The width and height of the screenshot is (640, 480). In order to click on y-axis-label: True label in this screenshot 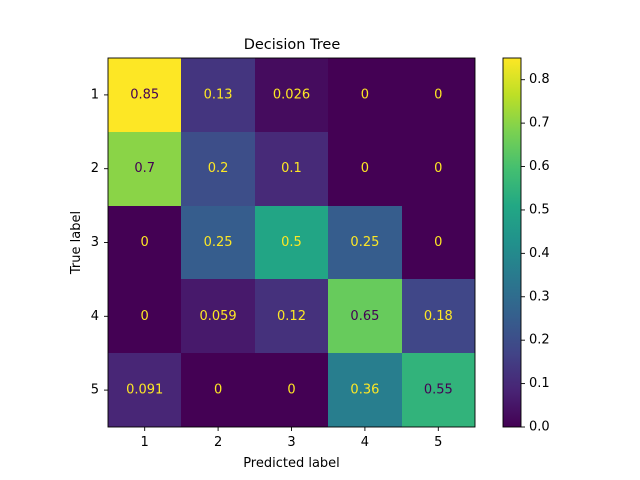, I will do `click(76, 243)`.